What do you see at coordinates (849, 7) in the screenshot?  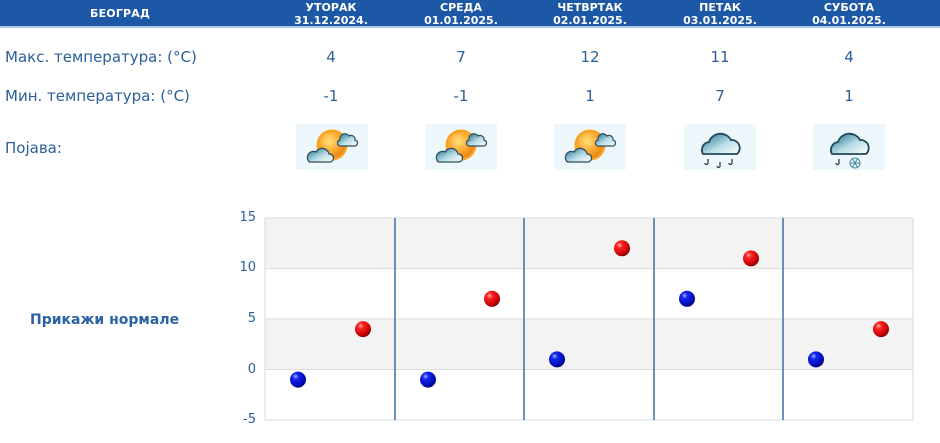 I see `day-name: СУБОТА` at bounding box center [849, 7].